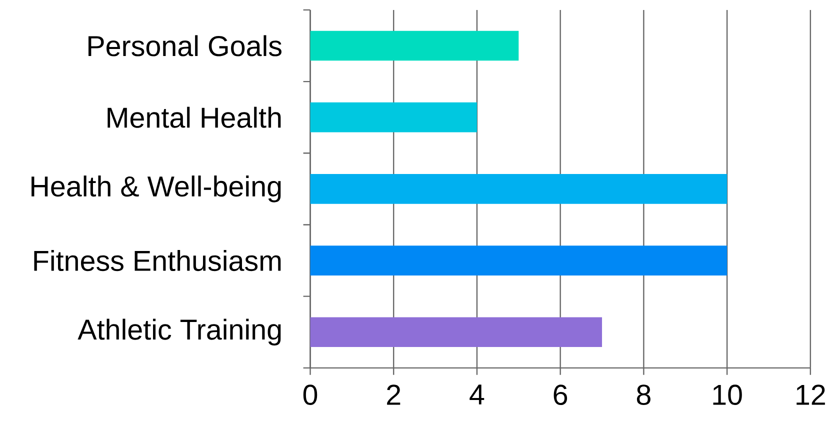 The height and width of the screenshot is (422, 833). I want to click on x-tick-label: 12, so click(810, 394).